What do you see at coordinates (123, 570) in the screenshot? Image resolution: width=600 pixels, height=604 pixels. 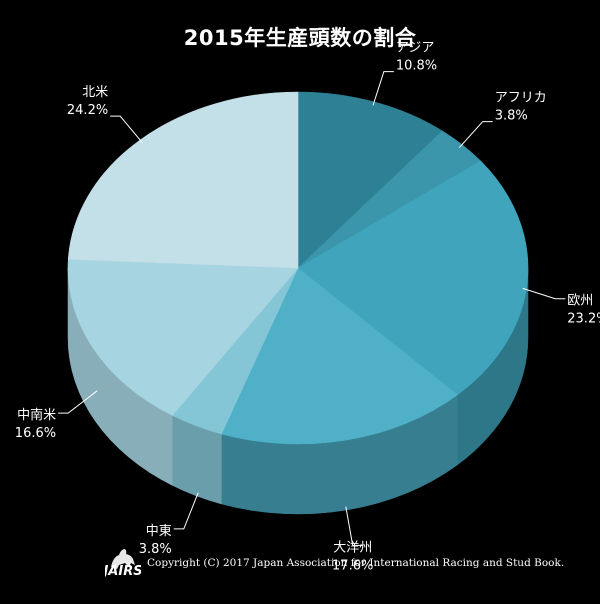 I see `logo-text: JAIRS` at bounding box center [123, 570].